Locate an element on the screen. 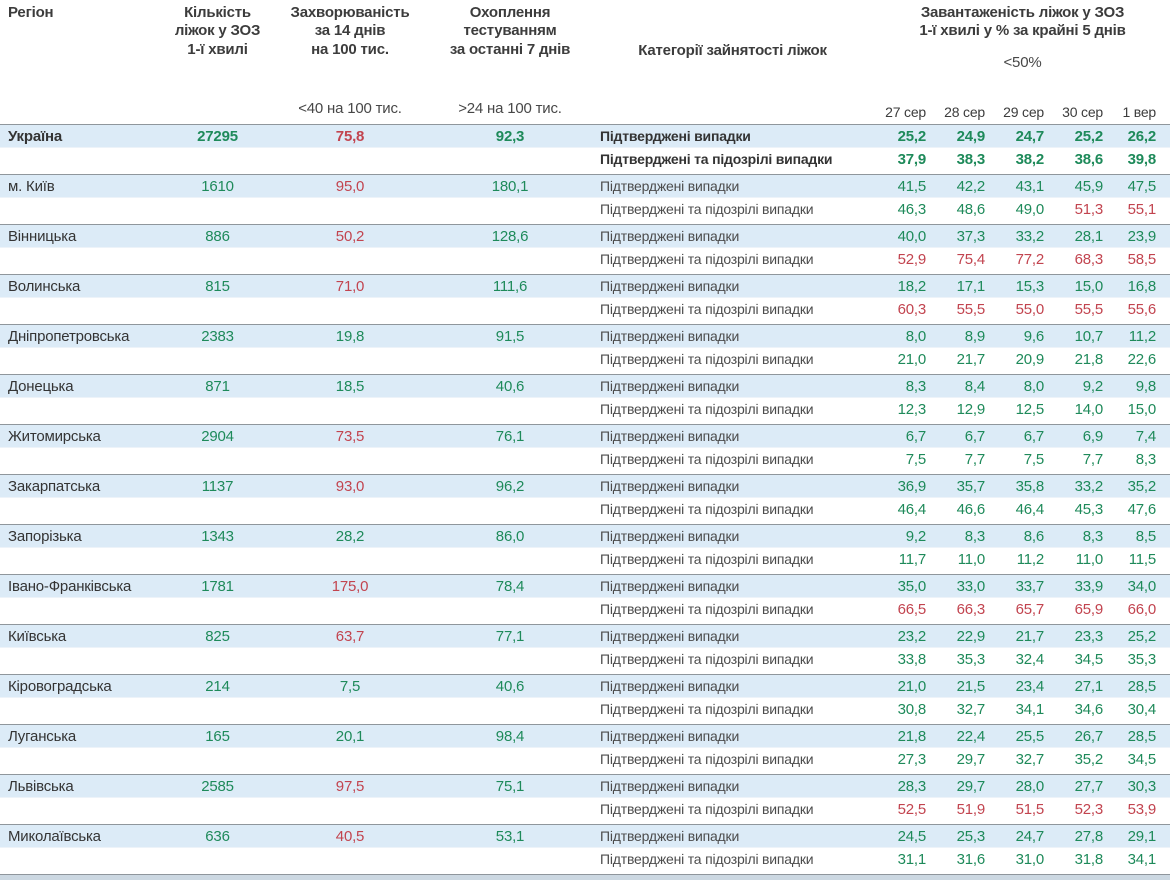 This screenshot has height=880, width=1170. region-name: Луганська is located at coordinates (42, 736).